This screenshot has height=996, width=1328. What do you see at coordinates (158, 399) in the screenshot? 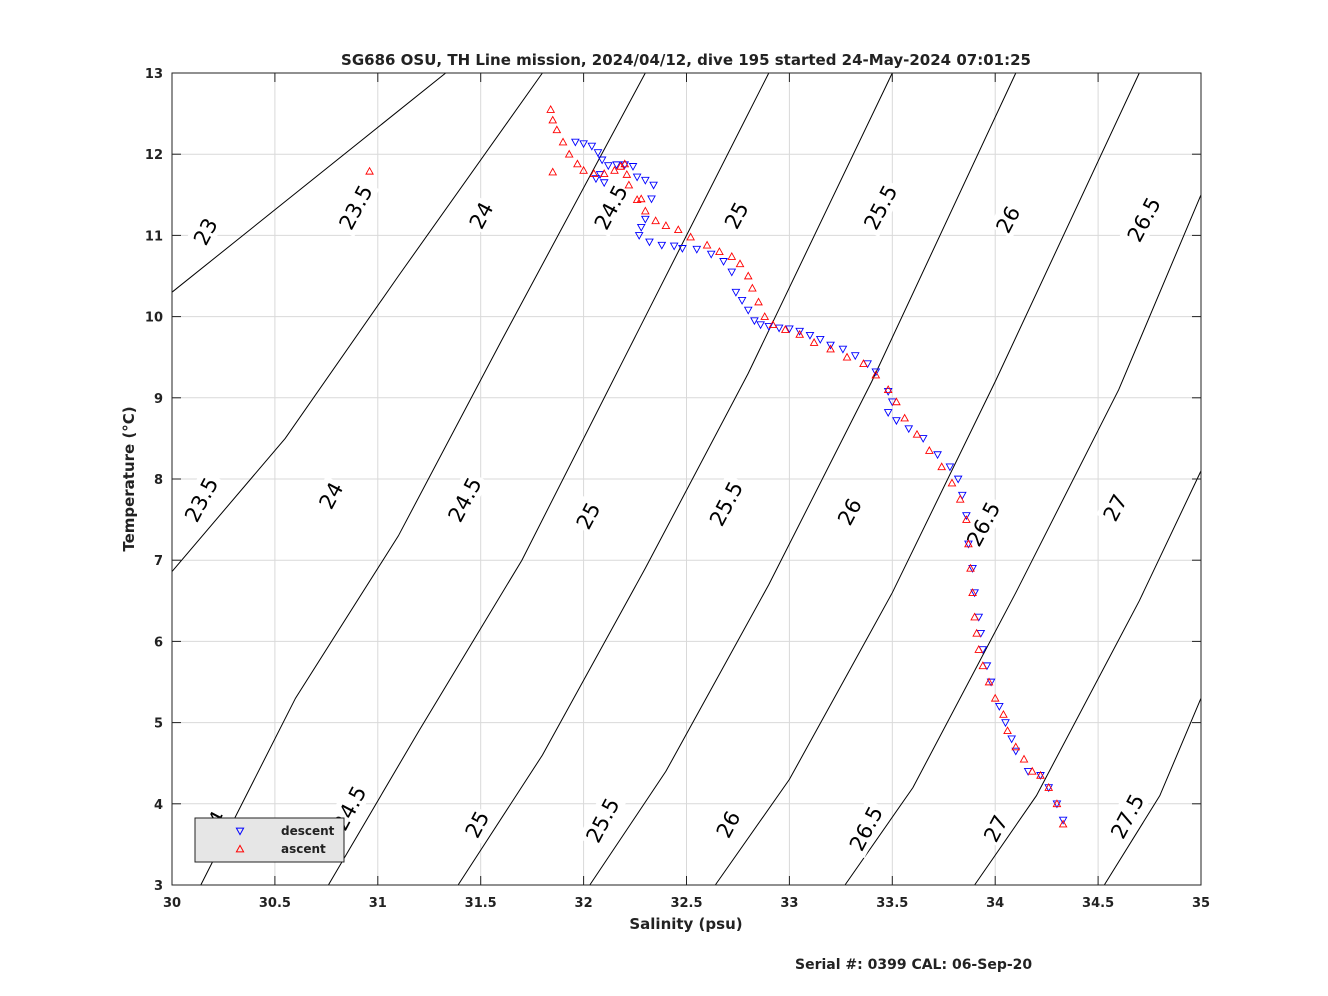
I see `y-tick-label: 9` at bounding box center [158, 399].